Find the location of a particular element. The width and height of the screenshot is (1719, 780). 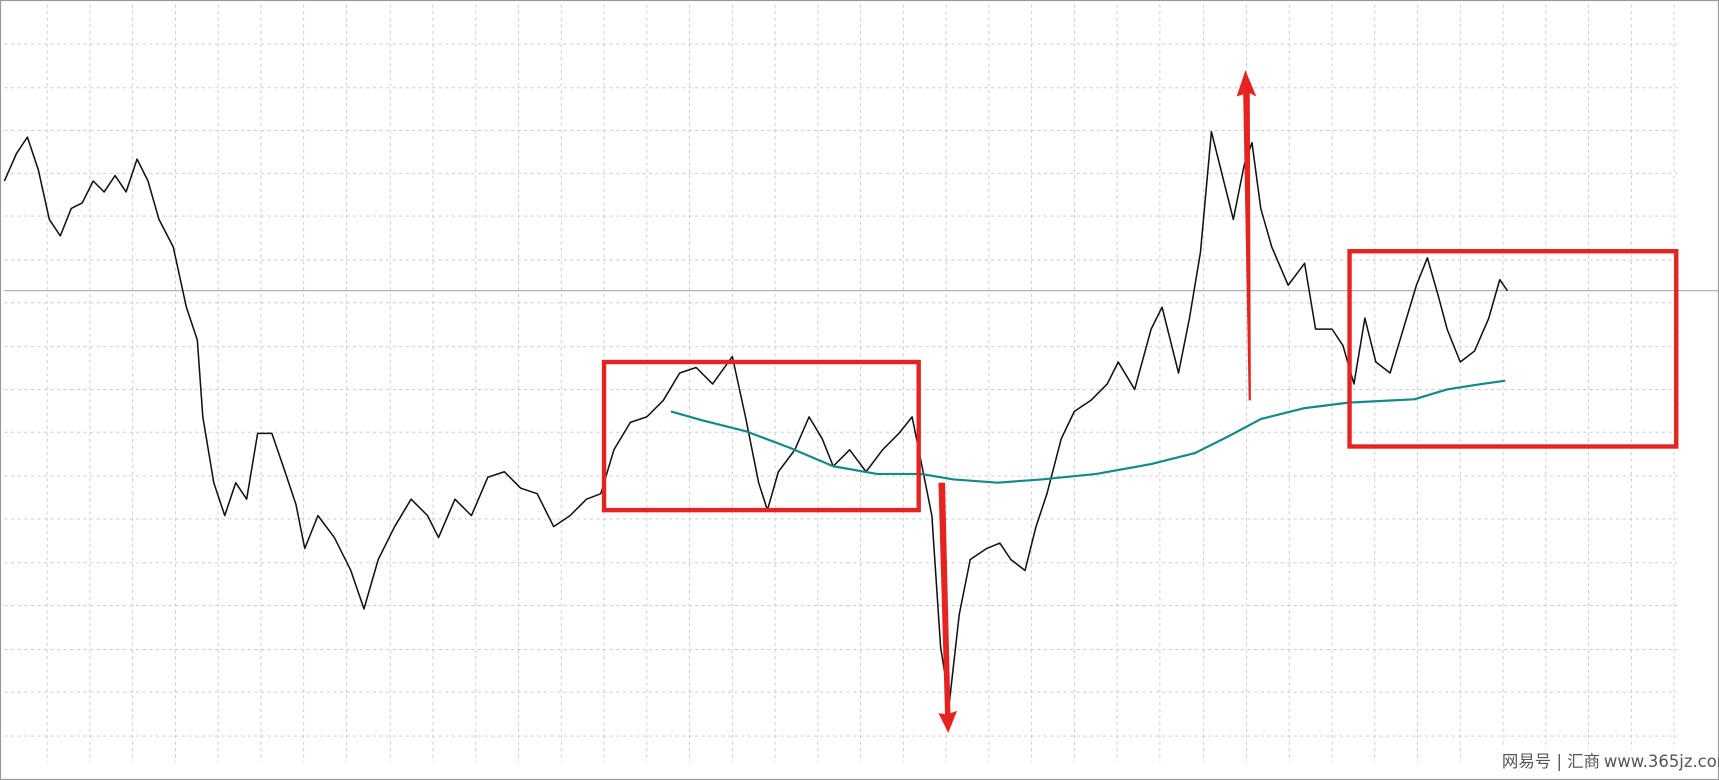

watermark-bg is located at coordinates (1606, 761).